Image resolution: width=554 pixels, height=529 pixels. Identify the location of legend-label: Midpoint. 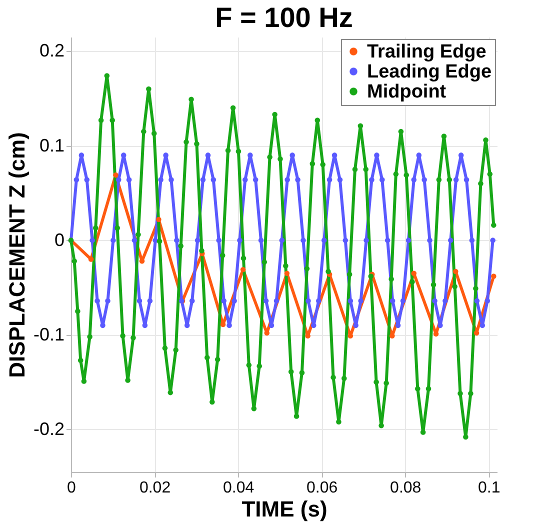
(407, 92).